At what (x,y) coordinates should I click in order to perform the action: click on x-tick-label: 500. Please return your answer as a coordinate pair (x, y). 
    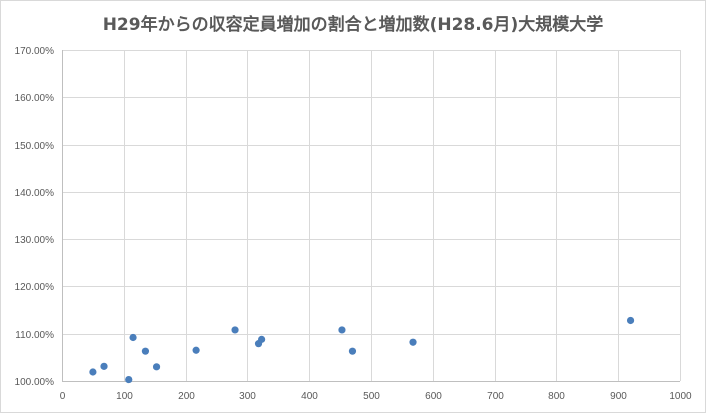
    Looking at the image, I should click on (371, 396).